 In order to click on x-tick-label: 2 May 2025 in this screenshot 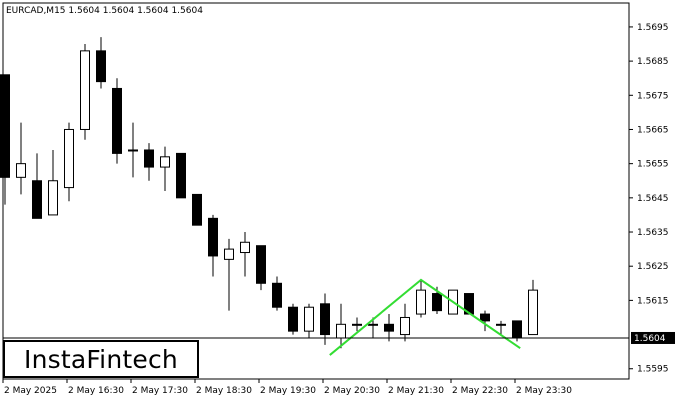, I will do `click(30, 391)`.